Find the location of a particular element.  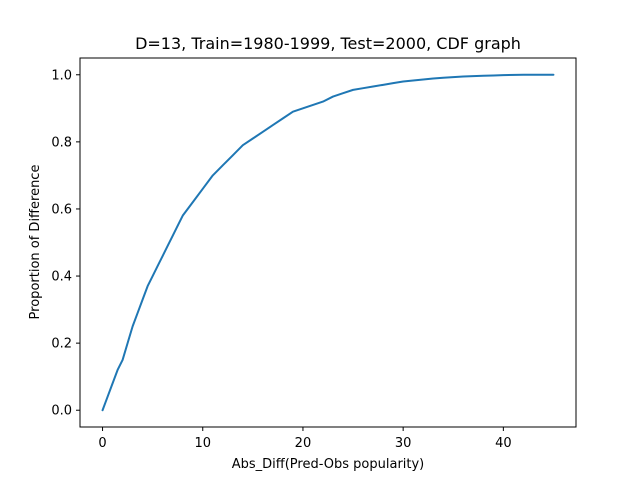

y-tick-label: 1.0 is located at coordinates (61, 75).